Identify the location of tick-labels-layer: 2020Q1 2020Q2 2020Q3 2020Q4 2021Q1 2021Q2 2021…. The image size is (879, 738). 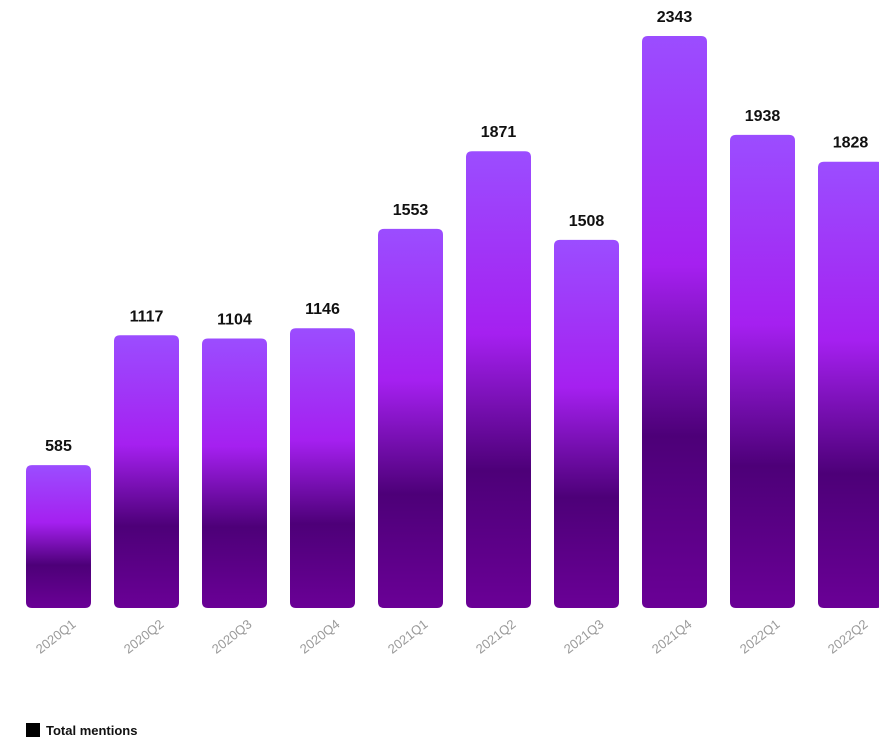
(452, 636).